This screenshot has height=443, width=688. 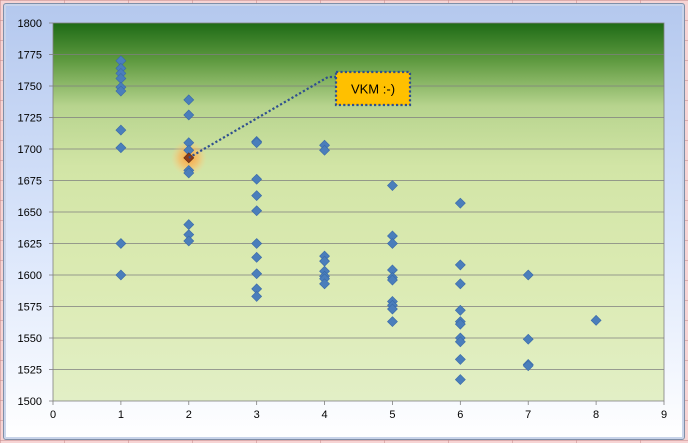 What do you see at coordinates (324, 415) in the screenshot?
I see `x-tick-label: 4` at bounding box center [324, 415].